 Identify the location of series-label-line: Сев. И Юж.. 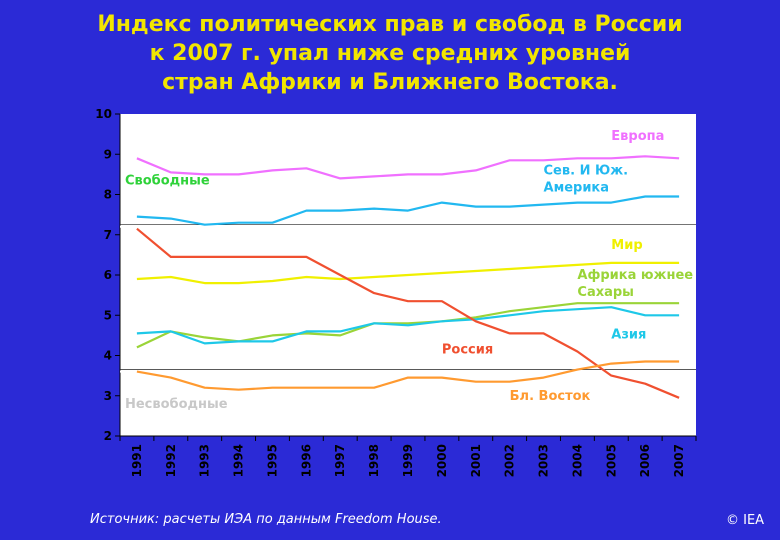
(586, 170).